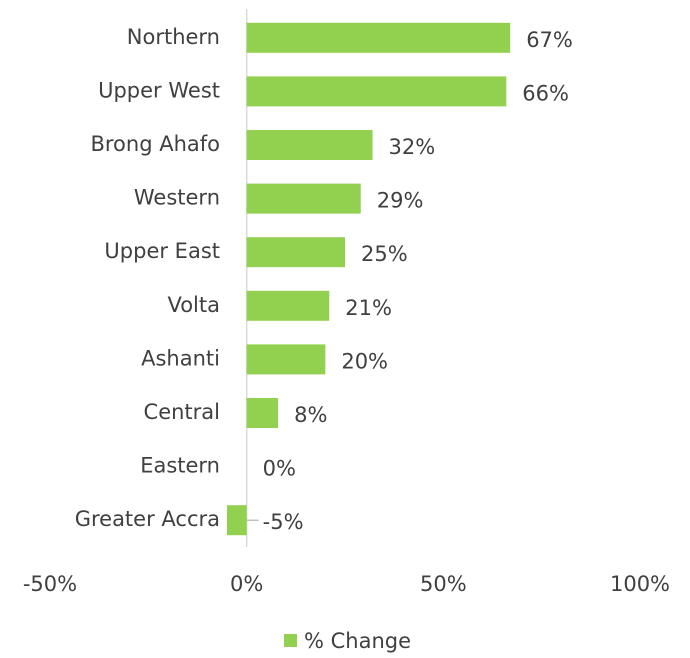 The width and height of the screenshot is (690, 658). Describe the element at coordinates (364, 361) in the screenshot. I see `data-label: 20%` at that location.